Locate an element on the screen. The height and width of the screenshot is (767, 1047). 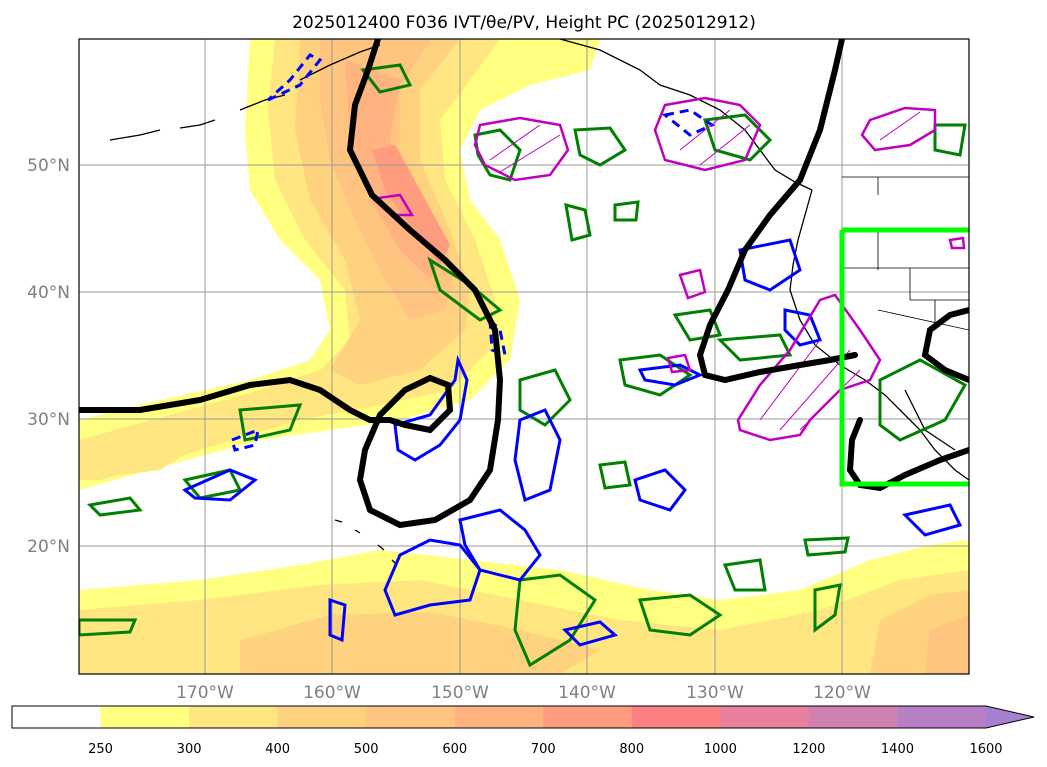
colorbar-tick-label: 800 is located at coordinates (631, 749).